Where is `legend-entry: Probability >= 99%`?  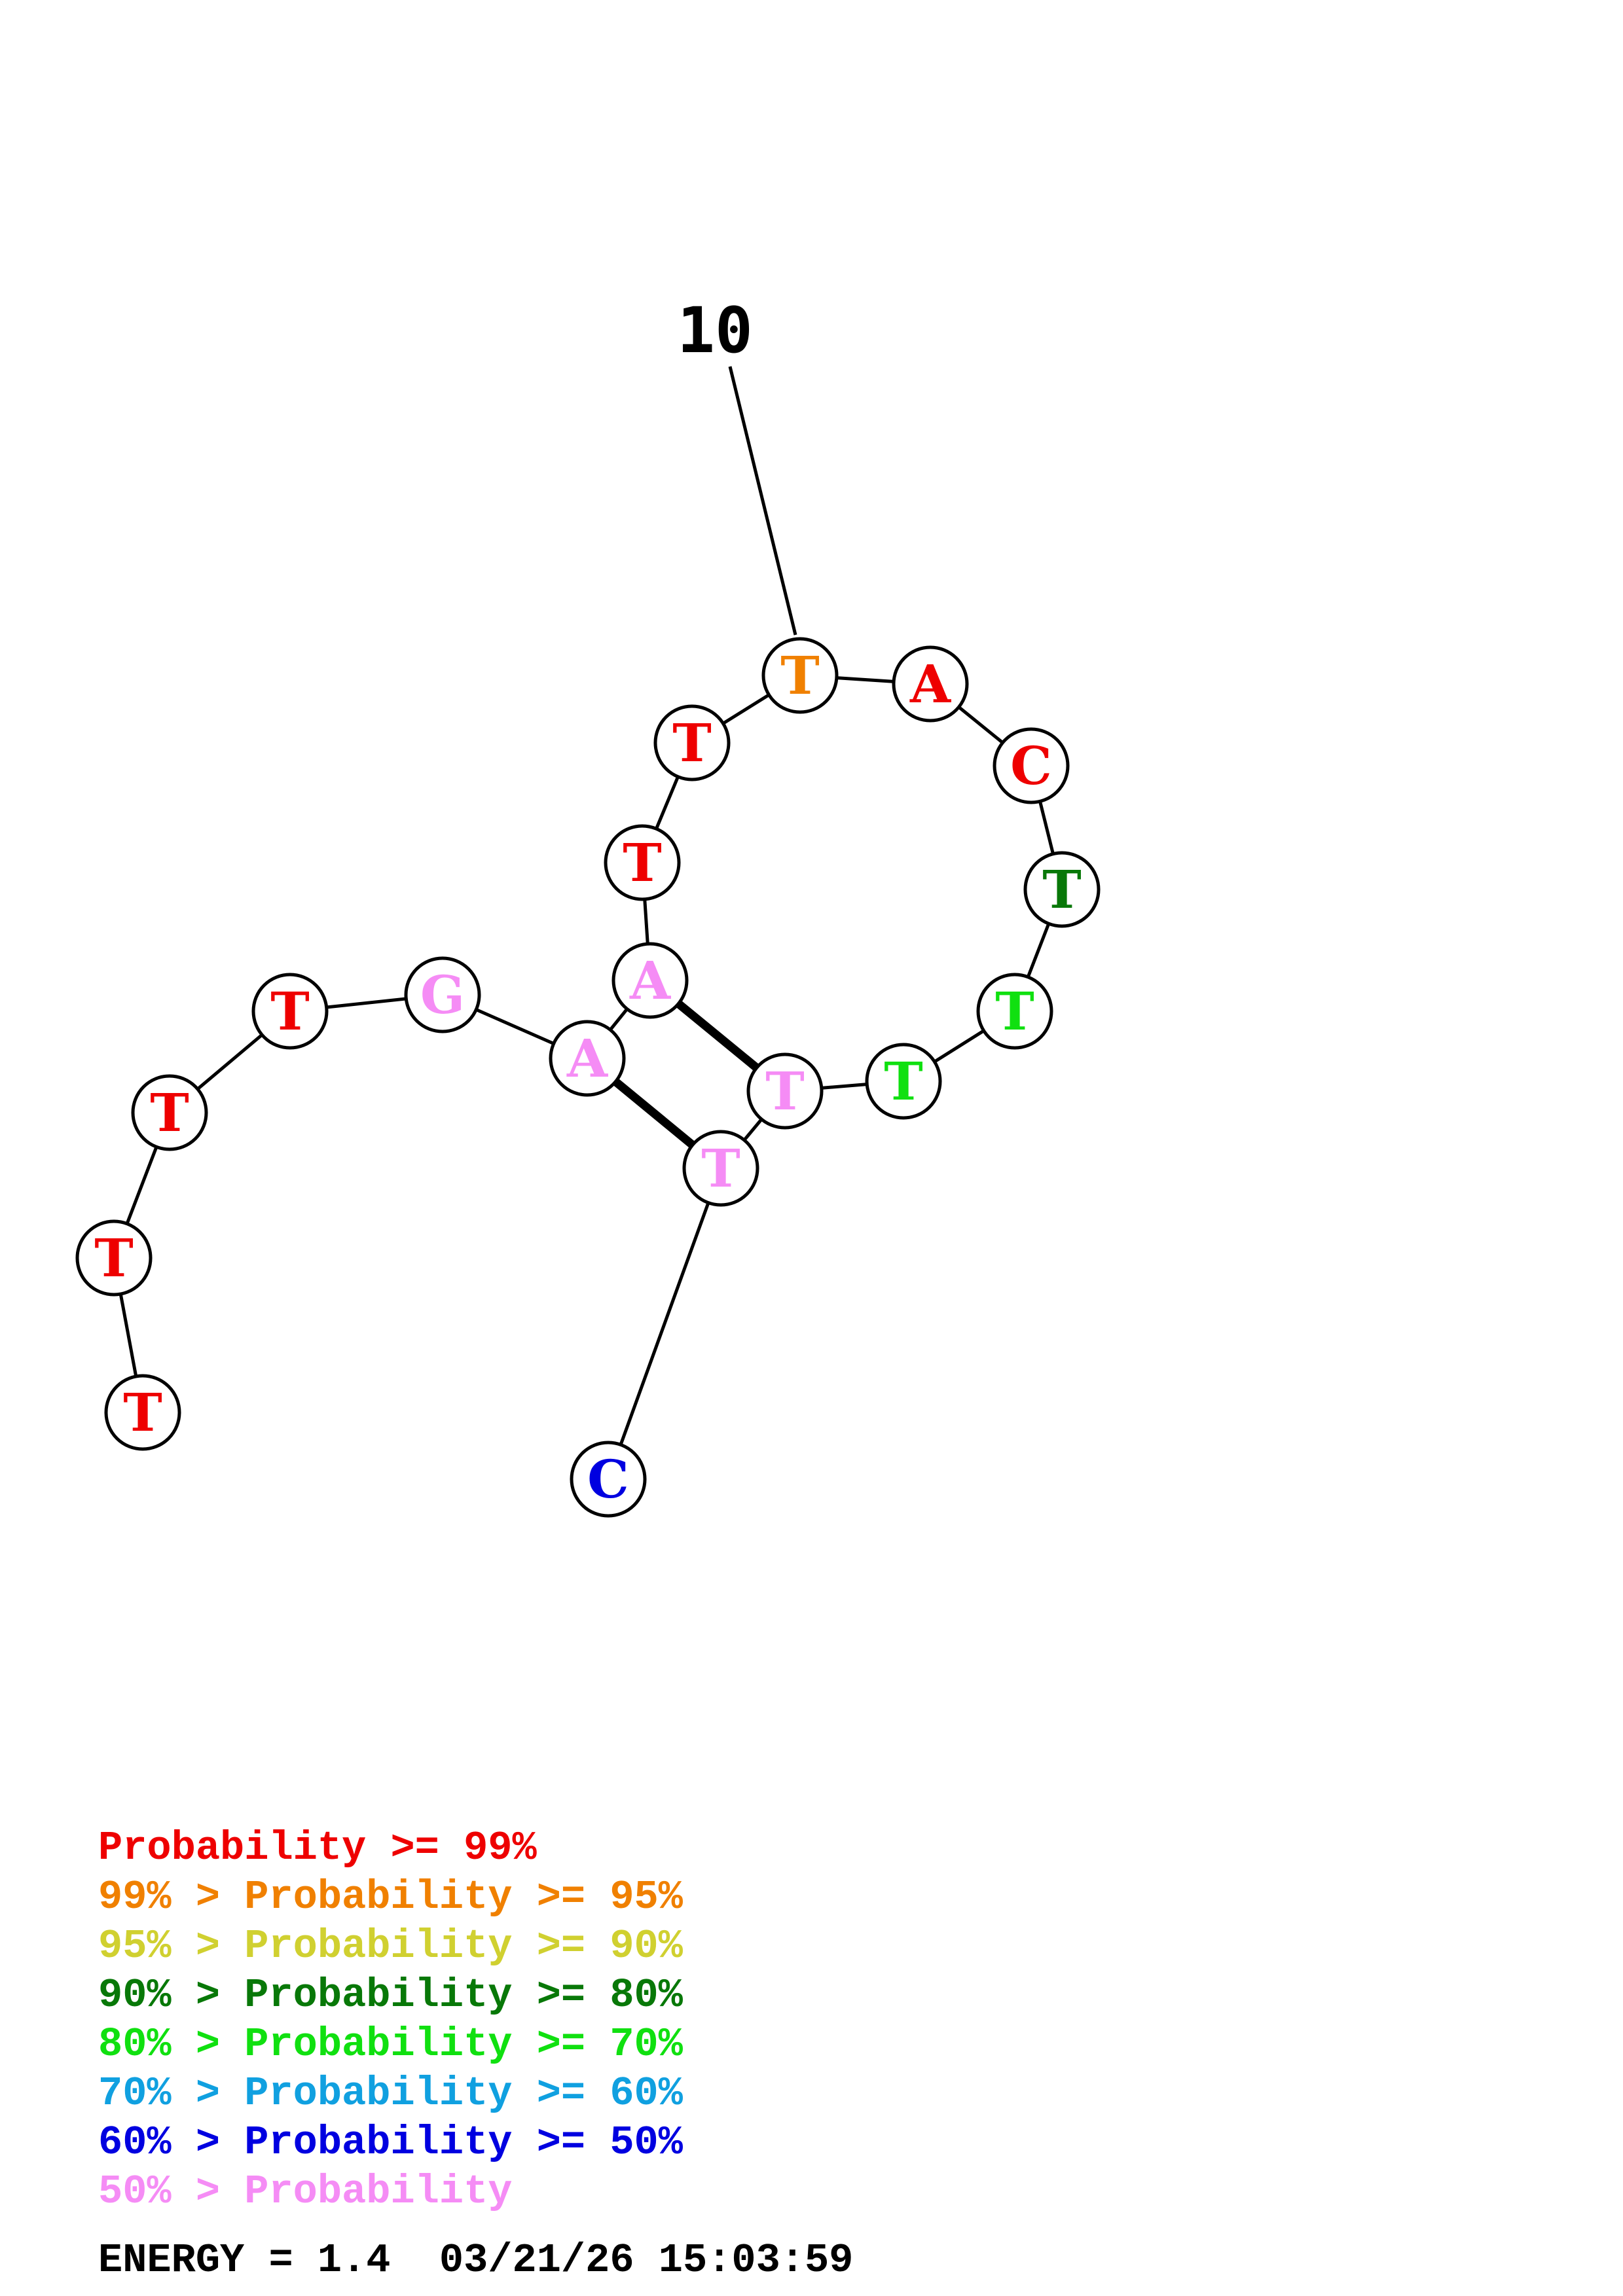
legend-entry: Probability >= 99% is located at coordinates (318, 1848).